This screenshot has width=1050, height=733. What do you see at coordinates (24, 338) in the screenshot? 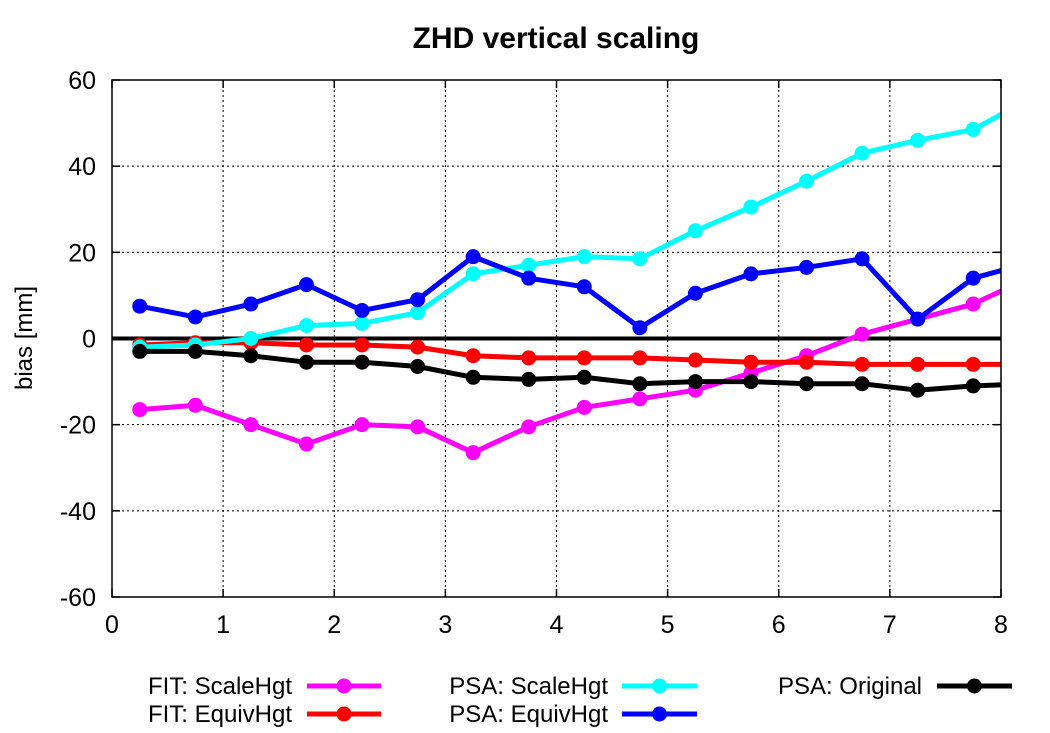
I see `y-axis-label: bias [mm]` at bounding box center [24, 338].